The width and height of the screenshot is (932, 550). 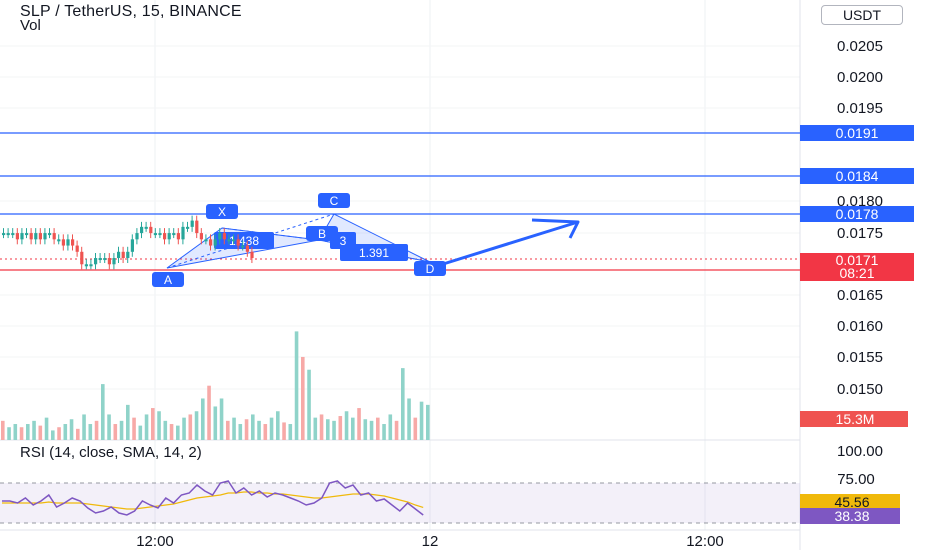 What do you see at coordinates (168, 280) in the screenshot?
I see `pattern-point-label: A` at bounding box center [168, 280].